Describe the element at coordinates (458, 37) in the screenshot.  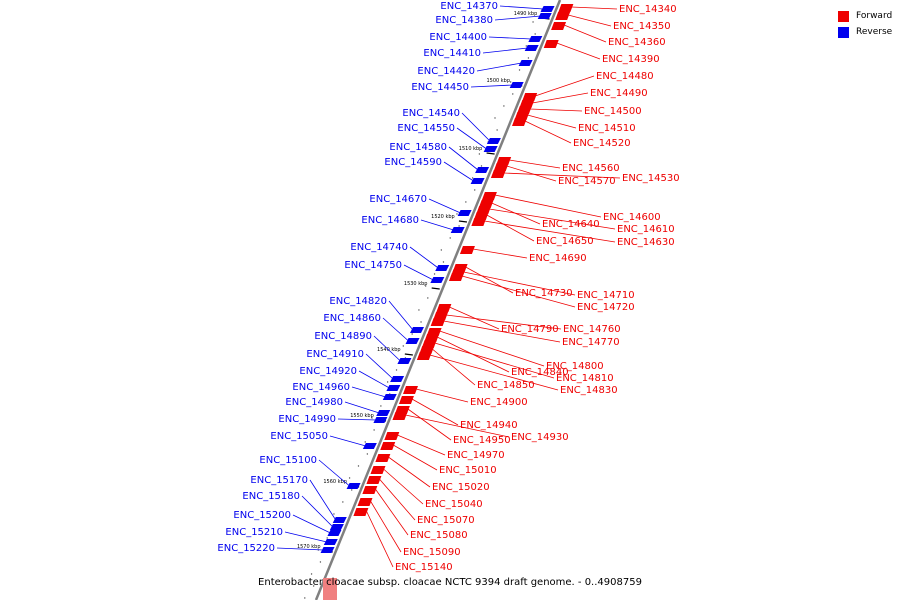
I see `reverse-gene-label: ENC_14400` at that location.